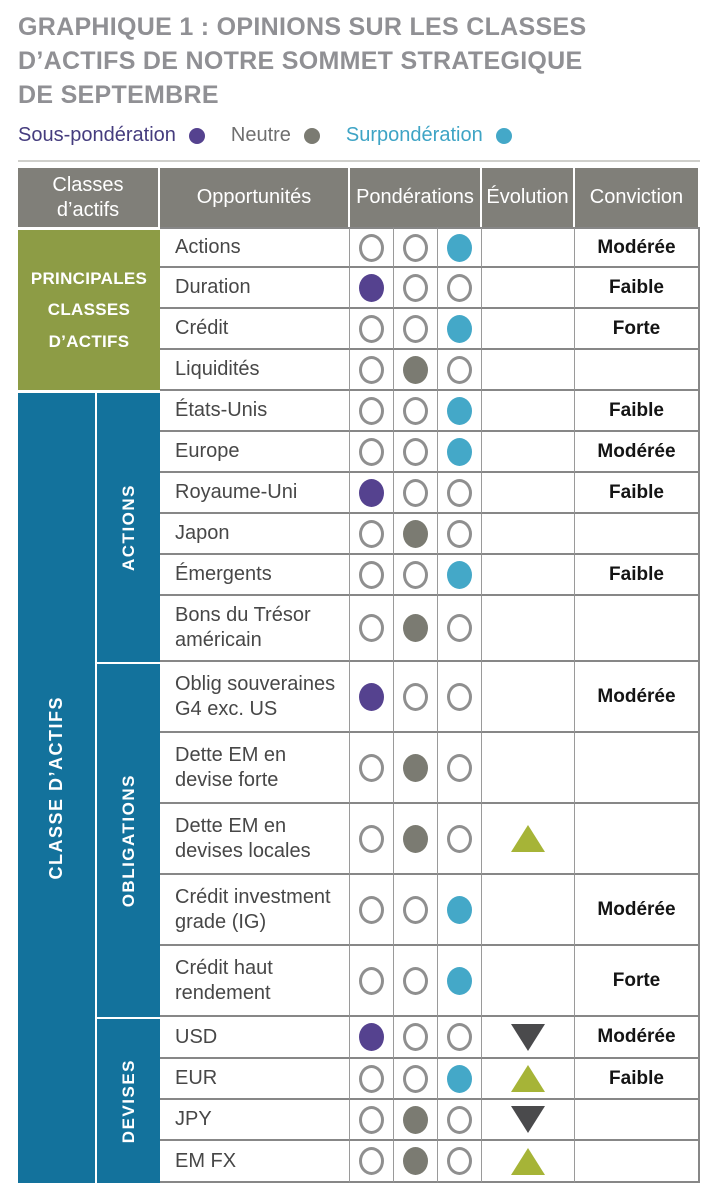 The image size is (716, 1200). Describe the element at coordinates (236, 492) in the screenshot. I see `opportunity-label: Royaume-Uni` at that location.